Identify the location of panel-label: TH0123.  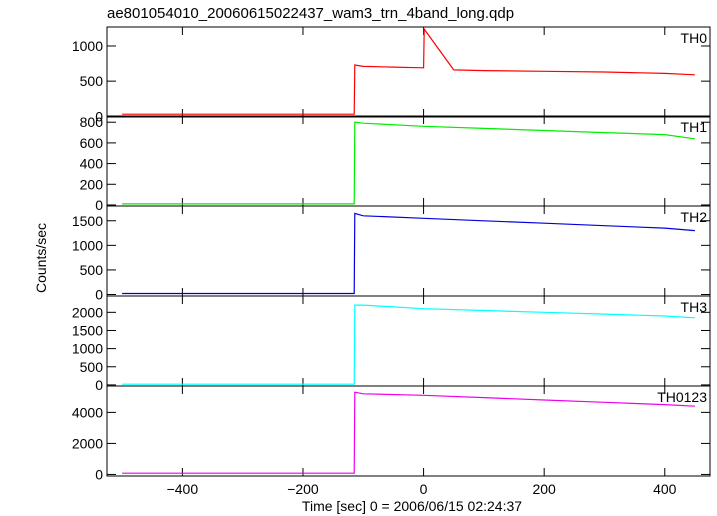
(682, 397).